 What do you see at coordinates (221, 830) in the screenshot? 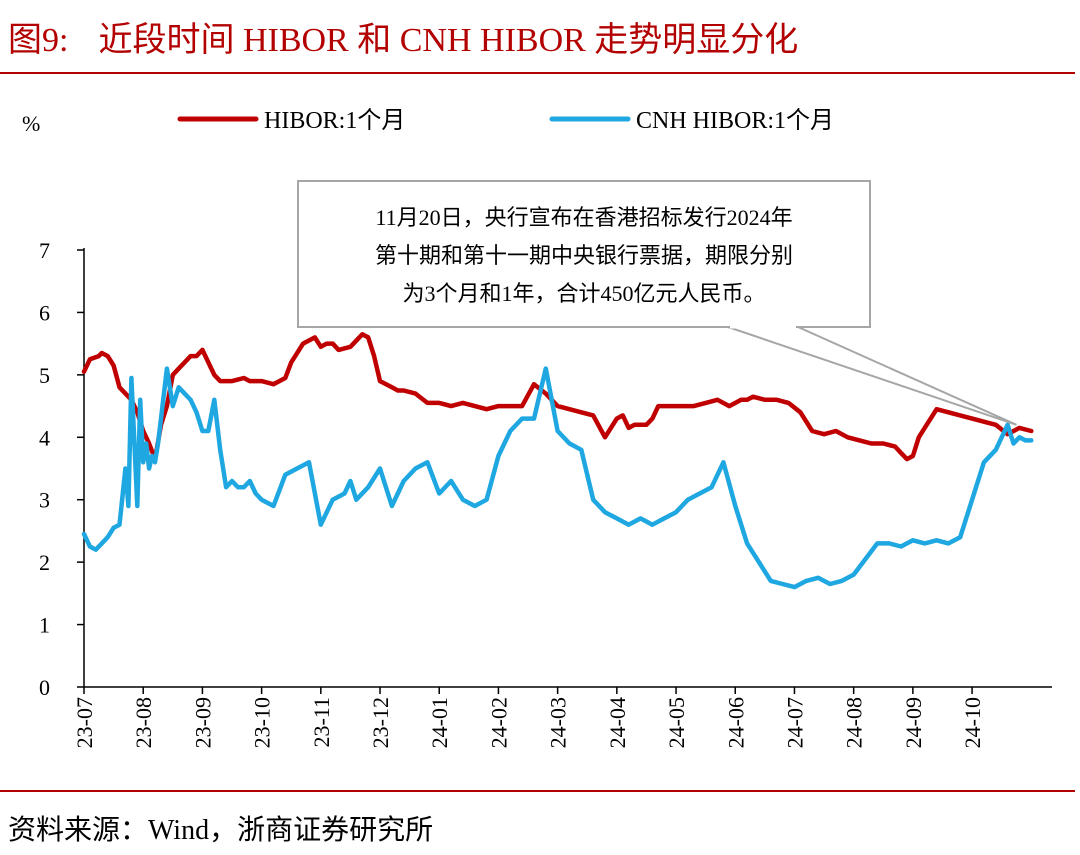
I see `source-note: 资料来源：Wind，浙商证券研究所` at bounding box center [221, 830].